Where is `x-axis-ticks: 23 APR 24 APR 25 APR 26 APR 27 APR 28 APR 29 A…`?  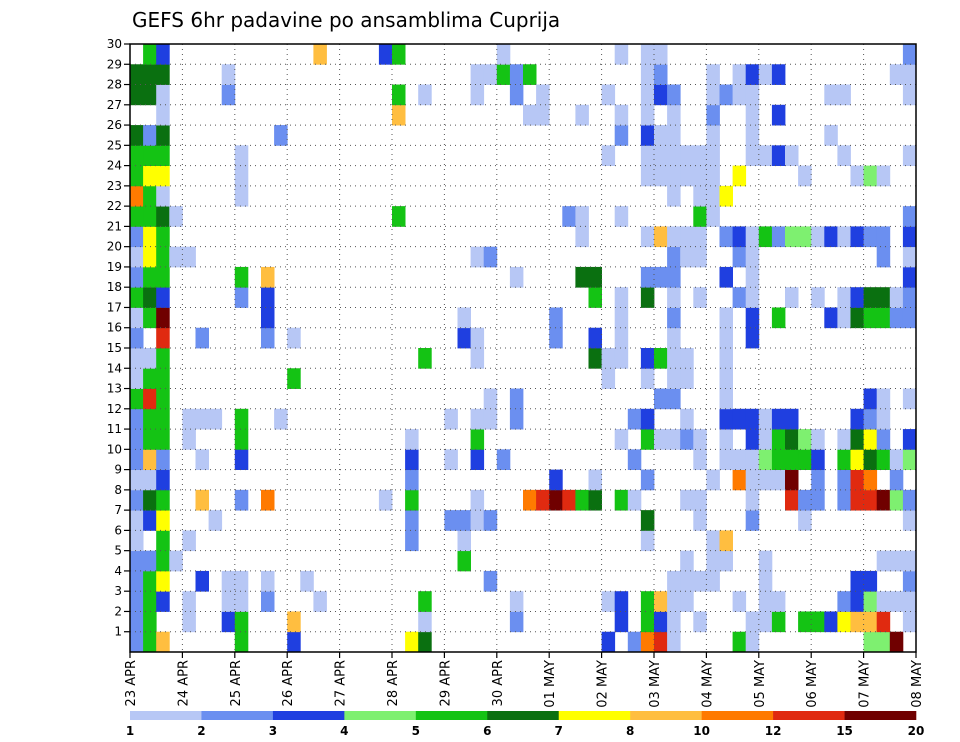
x-axis-ticks: 23 APR 24 APR 25 APR 26 APR 27 APR 28 APR 29 A… is located at coordinates (524, 680).